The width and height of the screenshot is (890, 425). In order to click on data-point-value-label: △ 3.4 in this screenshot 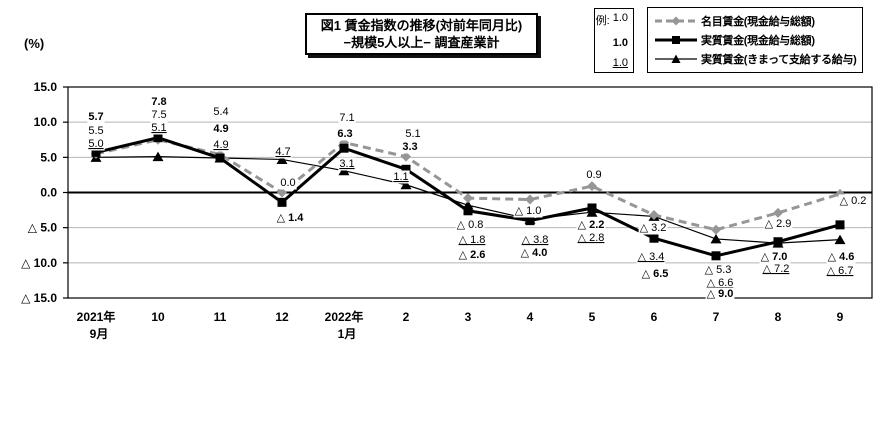, I will do `click(651, 257)`.